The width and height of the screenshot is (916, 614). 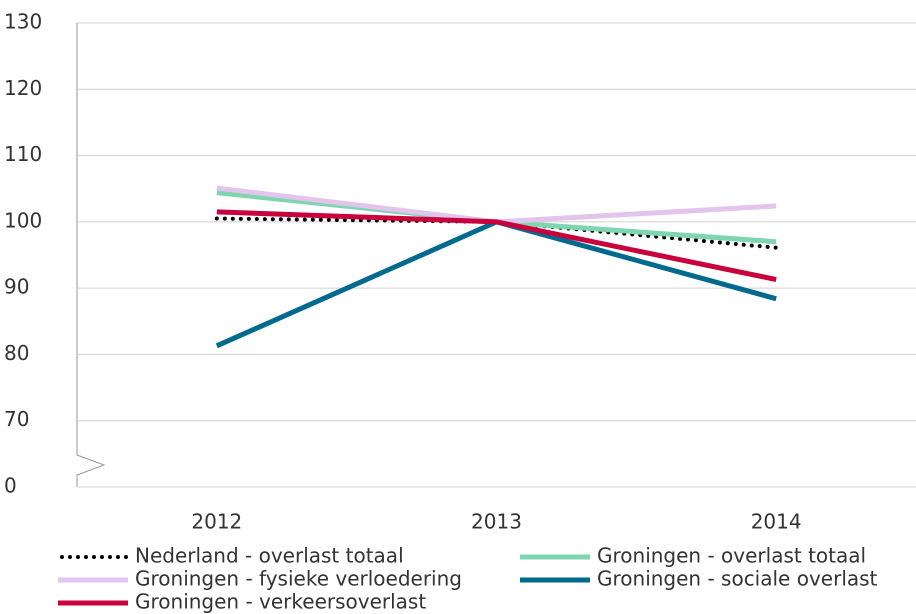 What do you see at coordinates (23, 220) in the screenshot?
I see `y-tick-label: 100` at bounding box center [23, 220].